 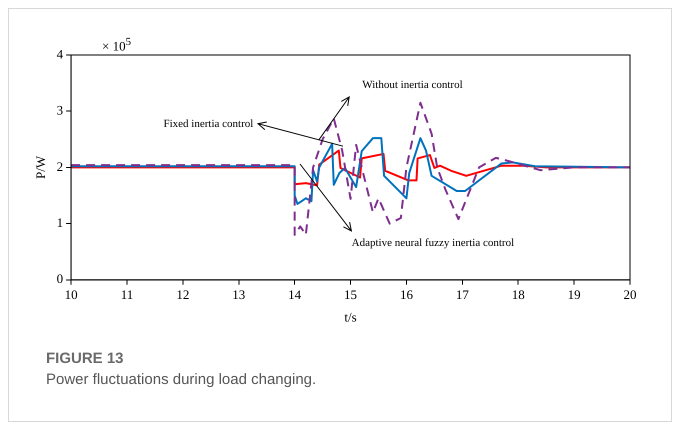 I want to click on x-tick-label: 11, so click(x=127, y=294).